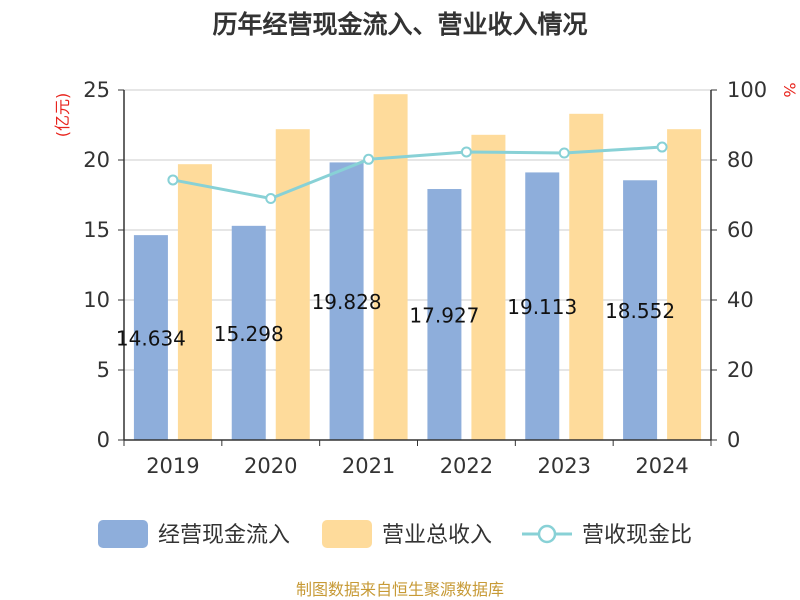 Image resolution: width=800 pixels, height=600 pixels. Describe the element at coordinates (400, 589) in the screenshot. I see `source-footer: 制图数据来自恒生聚源数据库` at that location.